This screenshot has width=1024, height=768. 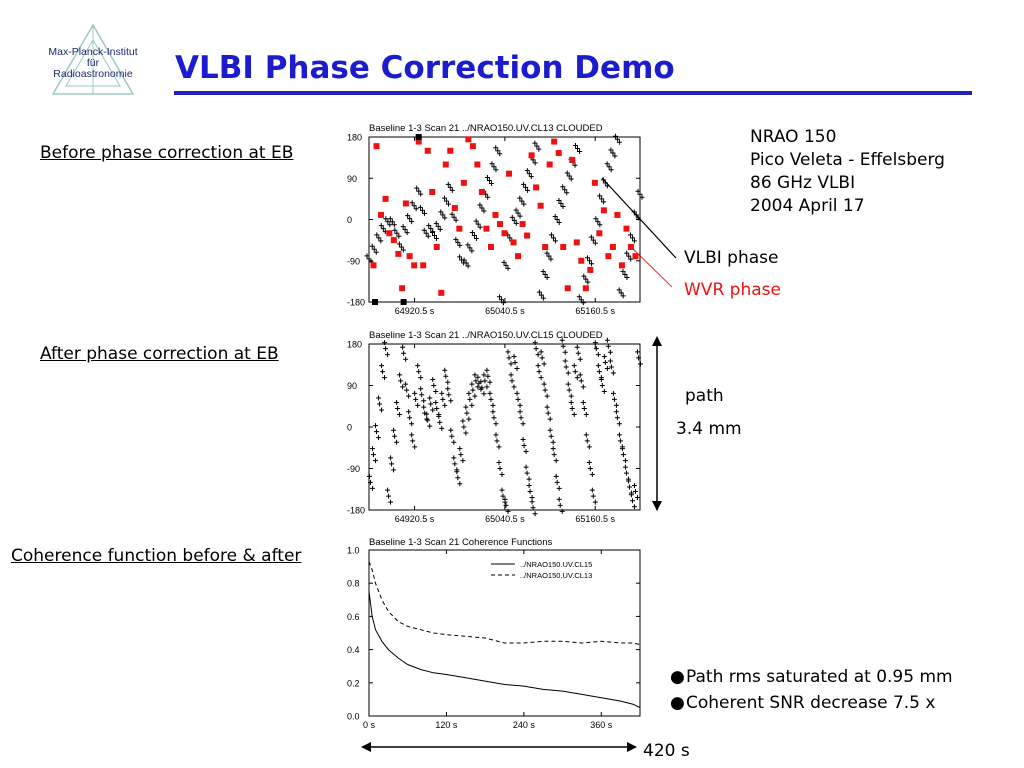 What do you see at coordinates (803, 703) in the screenshot?
I see `bullet-item: ●Coherent SNR decrease 7.5 x` at bounding box center [803, 703].